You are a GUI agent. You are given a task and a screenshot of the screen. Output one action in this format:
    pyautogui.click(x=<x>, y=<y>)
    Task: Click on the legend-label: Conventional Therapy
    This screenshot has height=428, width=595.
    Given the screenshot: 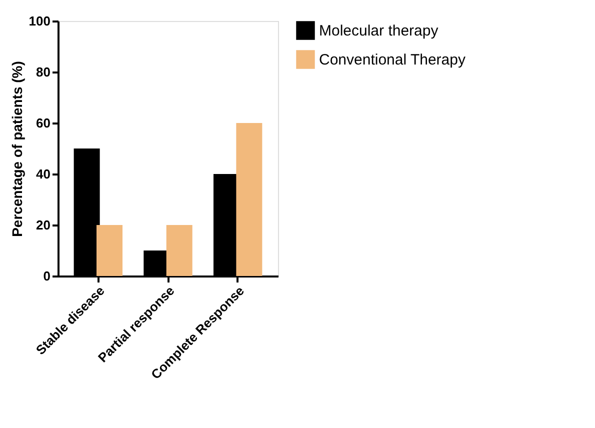 What is the action you would take?
    pyautogui.click(x=392, y=60)
    